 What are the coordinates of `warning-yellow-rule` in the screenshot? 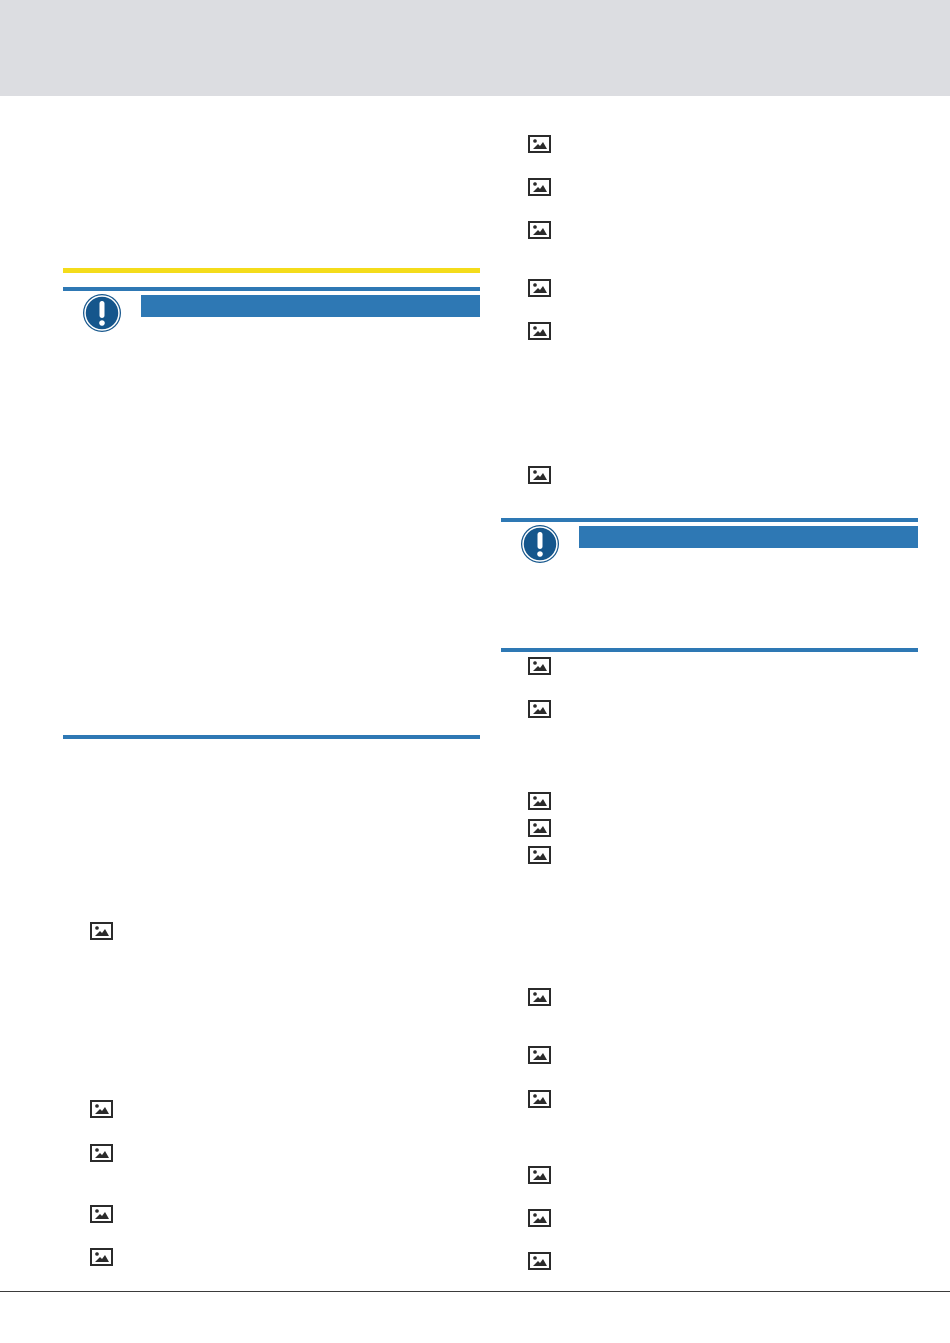 It's located at (271, 270).